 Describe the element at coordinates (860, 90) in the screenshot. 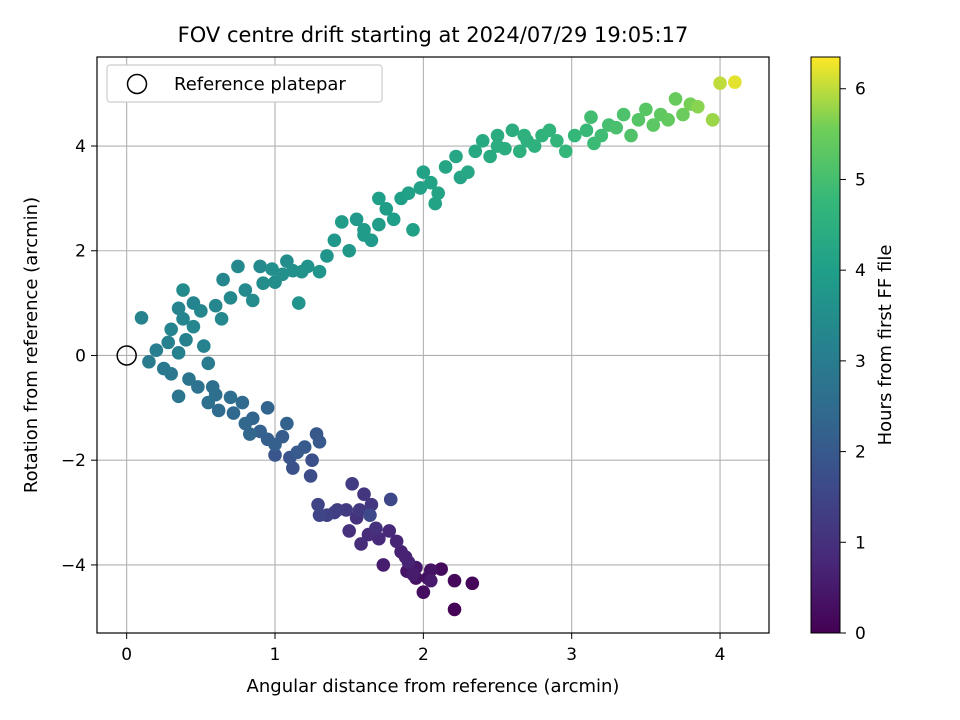

I see `colorbar-tick-label: 6` at that location.